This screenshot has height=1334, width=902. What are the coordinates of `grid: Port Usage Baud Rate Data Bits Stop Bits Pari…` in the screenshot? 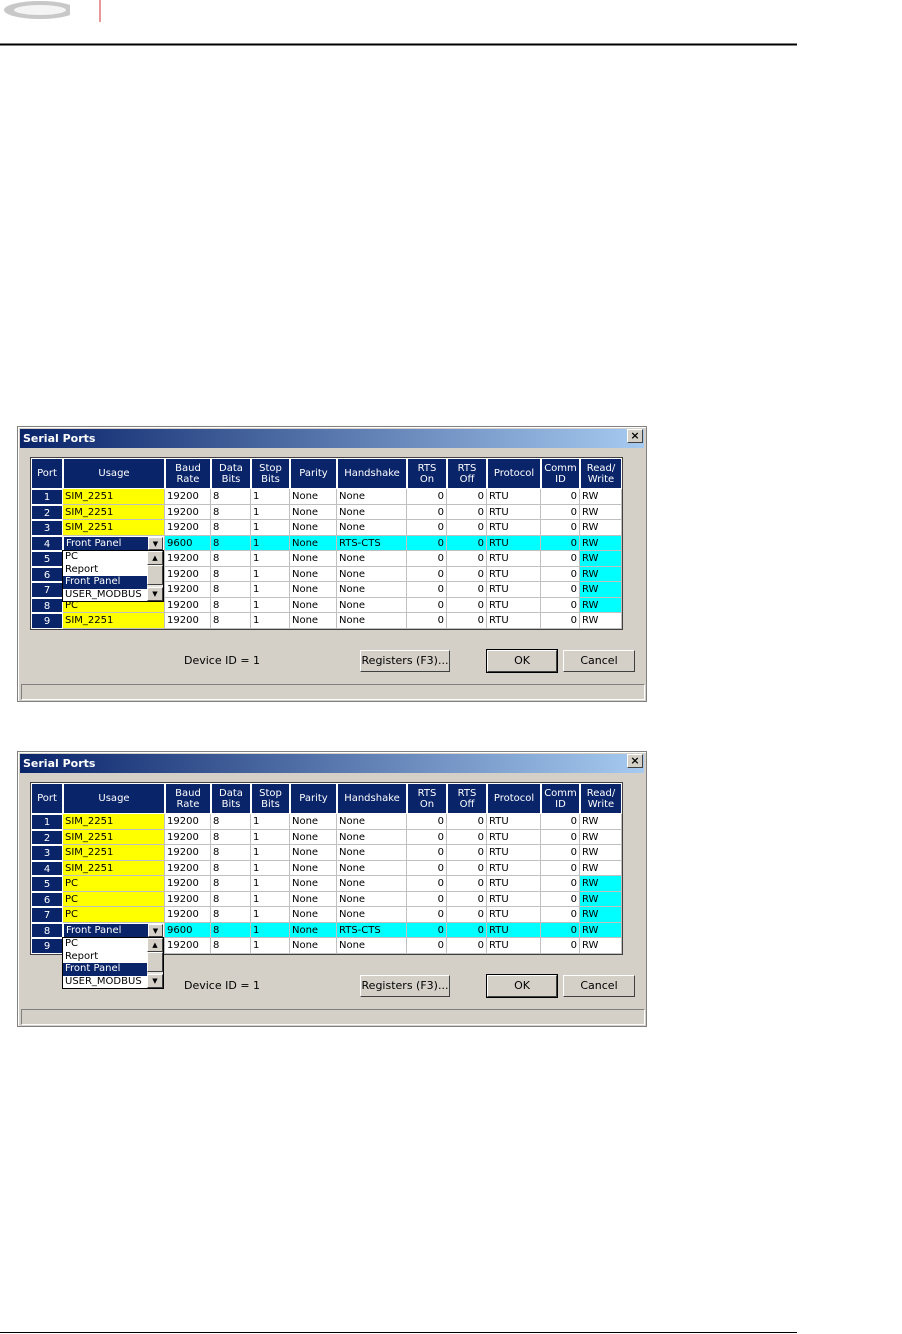 It's located at (326, 543).